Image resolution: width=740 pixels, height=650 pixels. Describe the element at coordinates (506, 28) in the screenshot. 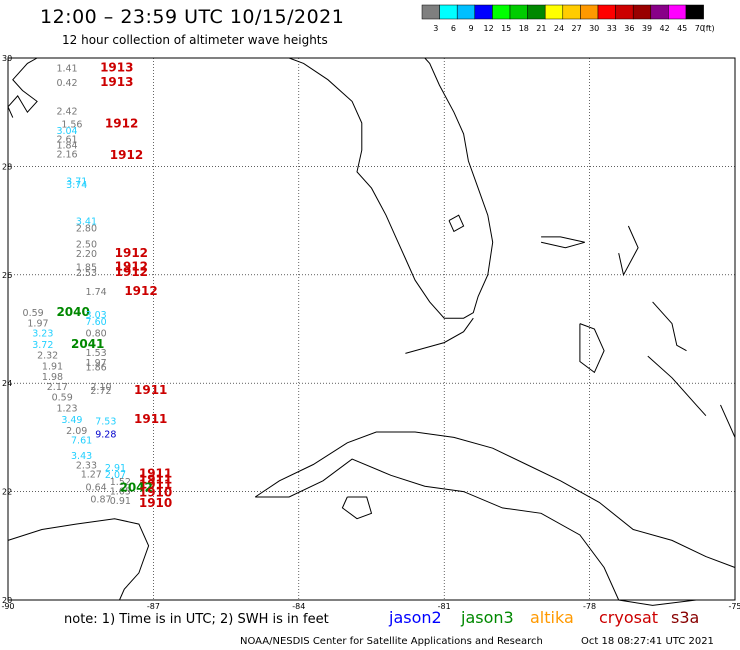

I see `legend-label: 15` at that location.